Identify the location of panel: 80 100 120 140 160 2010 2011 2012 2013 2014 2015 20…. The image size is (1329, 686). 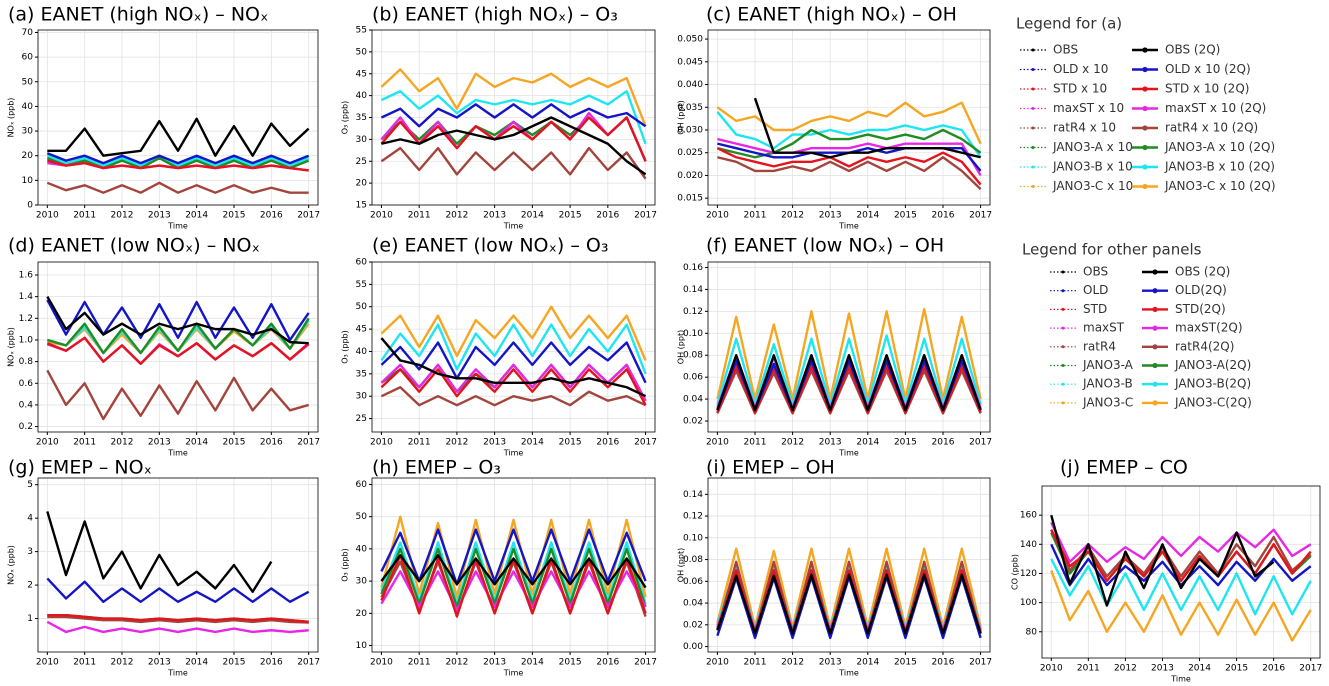
(1167, 570).